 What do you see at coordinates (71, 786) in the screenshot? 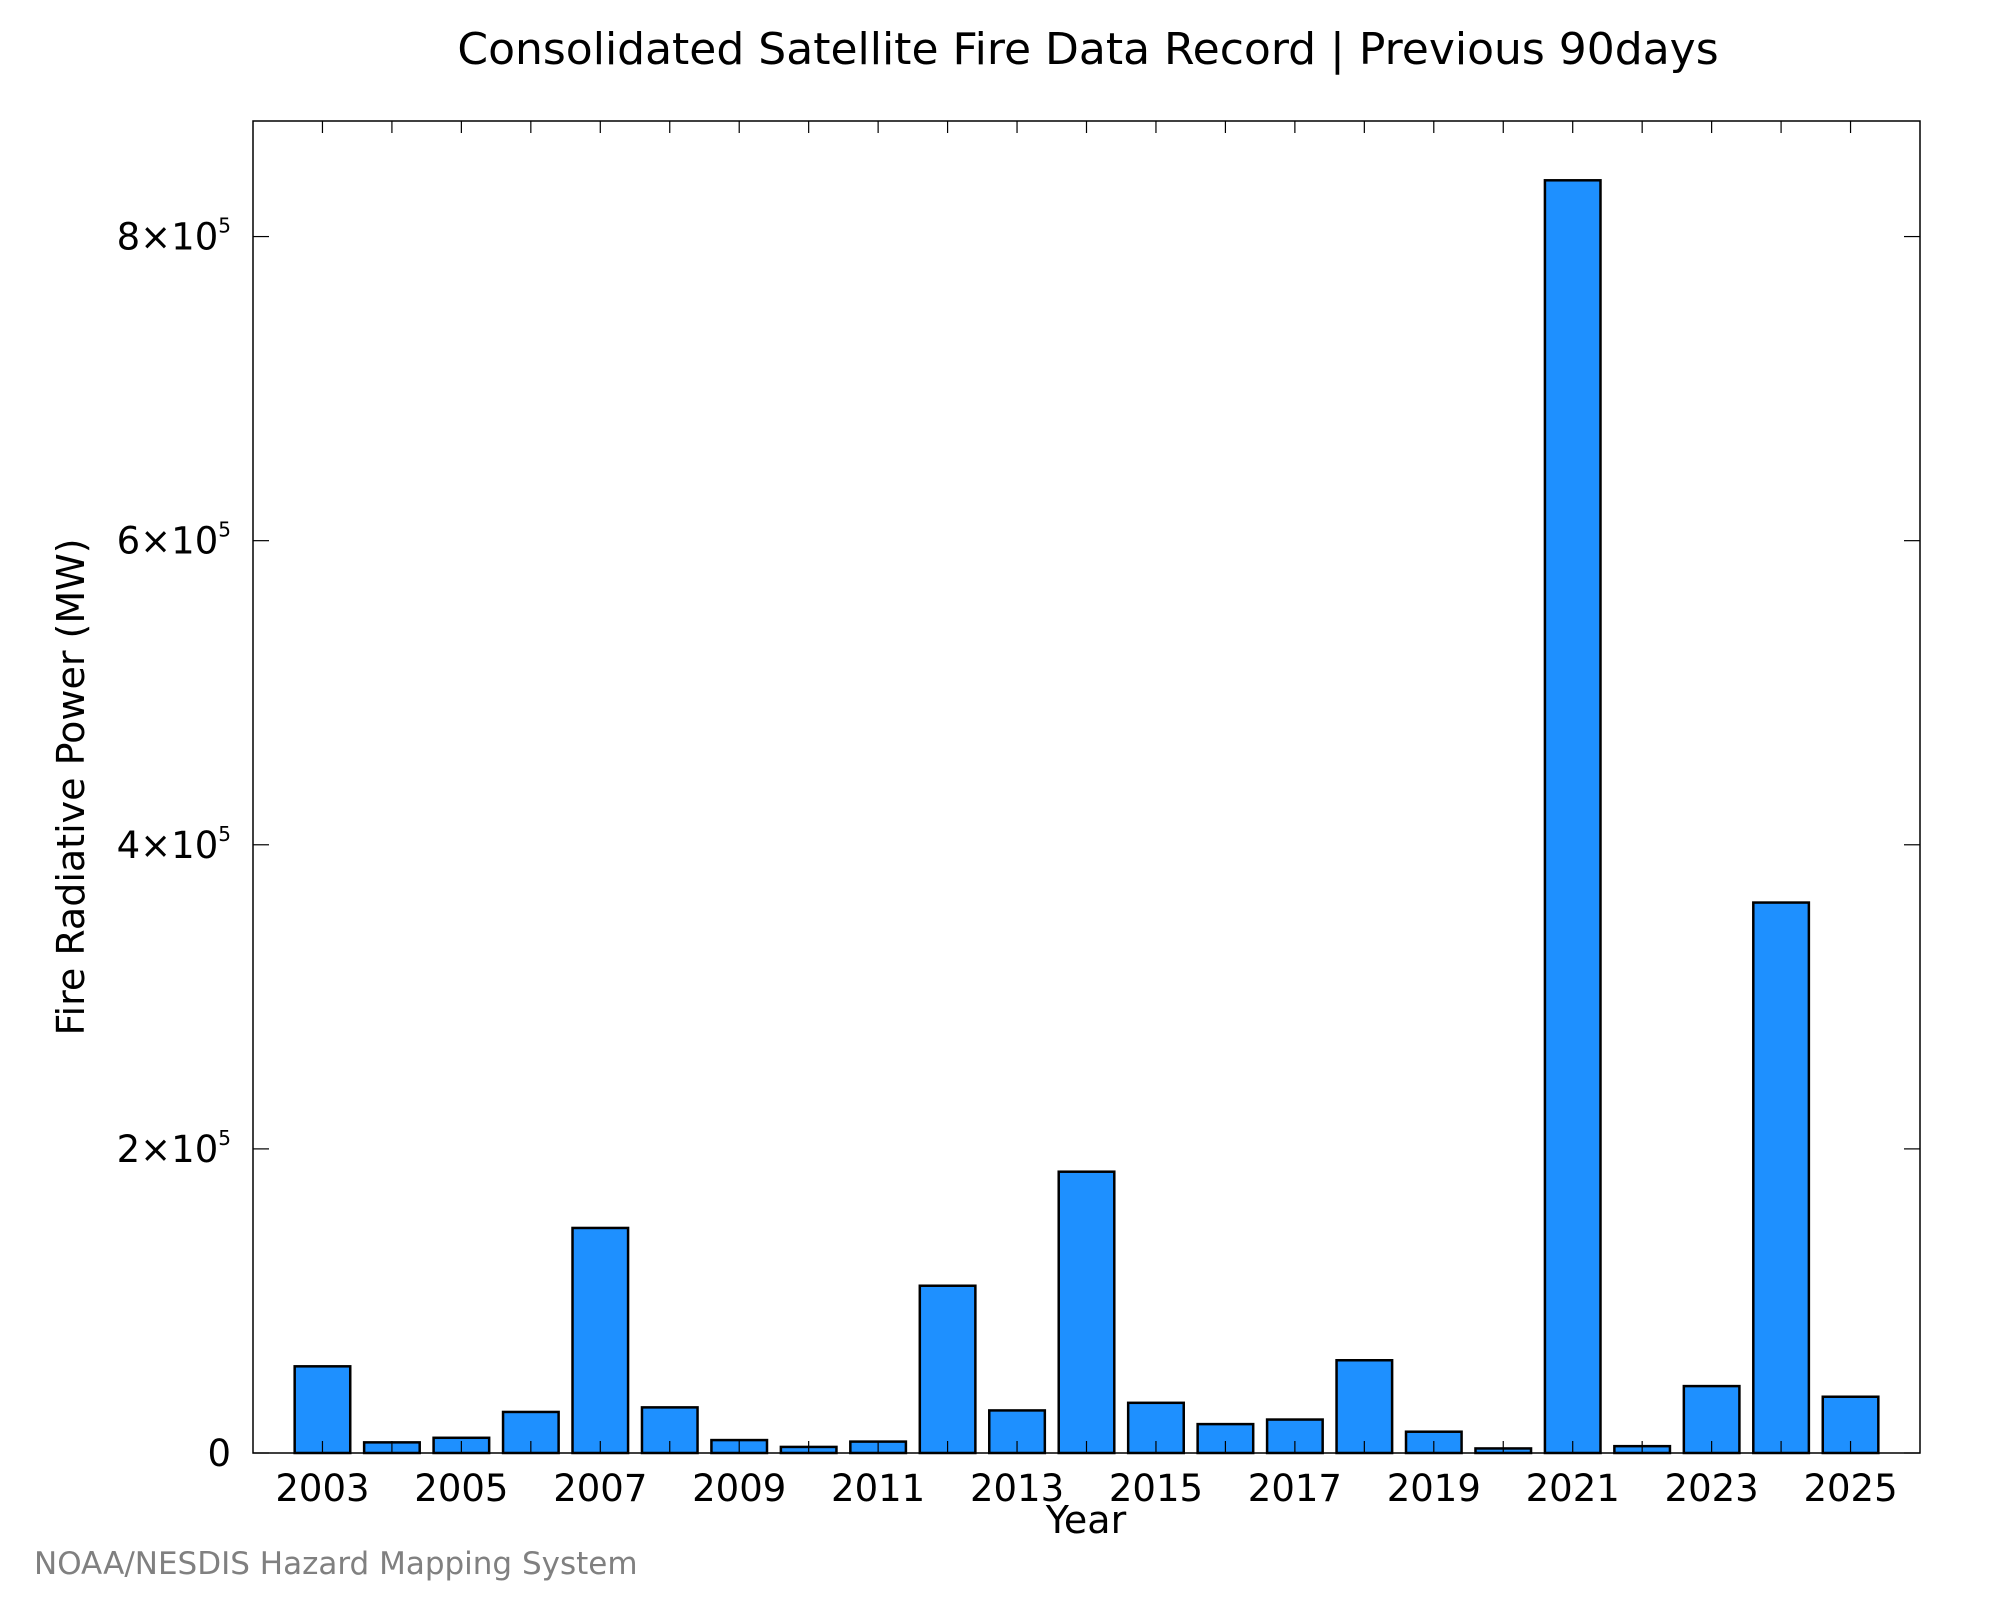
I see `y-axis-label: Fire Radiative Power (MW)` at bounding box center [71, 786].